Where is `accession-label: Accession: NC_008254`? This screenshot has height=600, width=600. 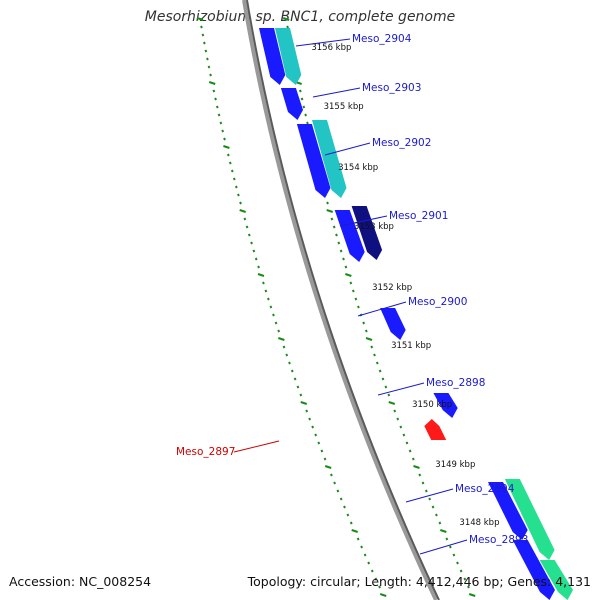 accession-label: Accession: NC_008254 is located at coordinates (80, 581).